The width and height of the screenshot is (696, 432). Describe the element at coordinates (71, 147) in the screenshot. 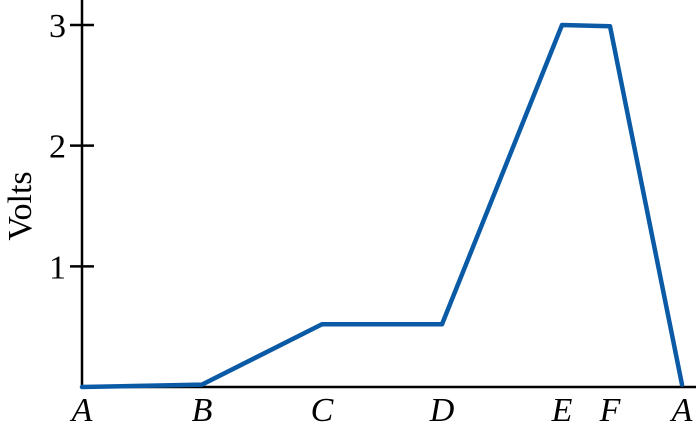

I see `y-ticks: 1 2 3` at that location.